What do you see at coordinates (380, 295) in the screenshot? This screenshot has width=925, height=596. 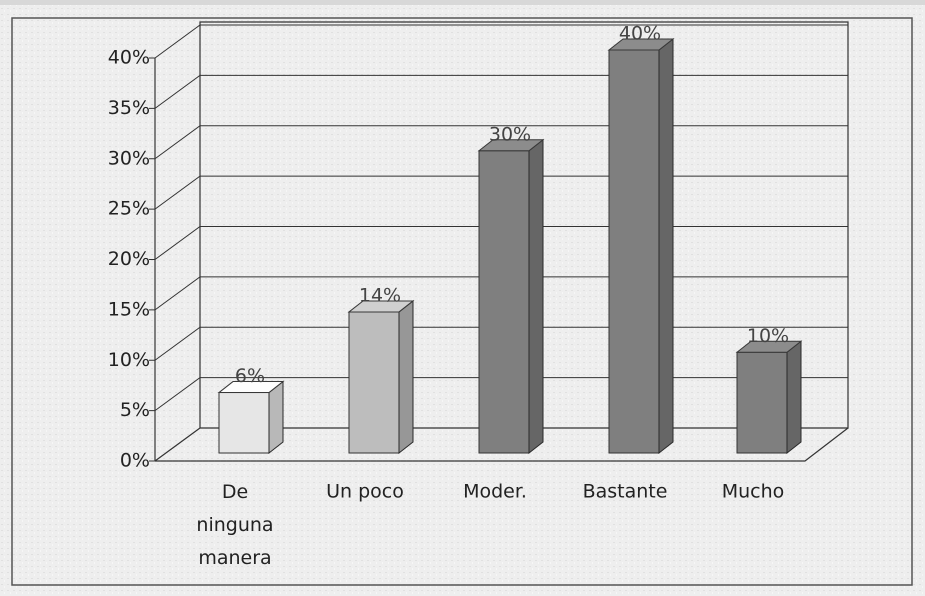 I see `value-label: 14%` at bounding box center [380, 295].